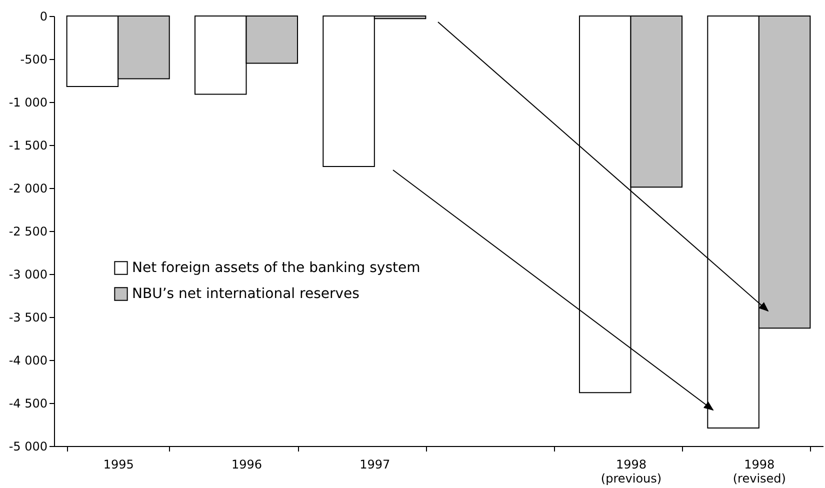  I want to click on y-tick-label: -3 500, so click(28, 317).